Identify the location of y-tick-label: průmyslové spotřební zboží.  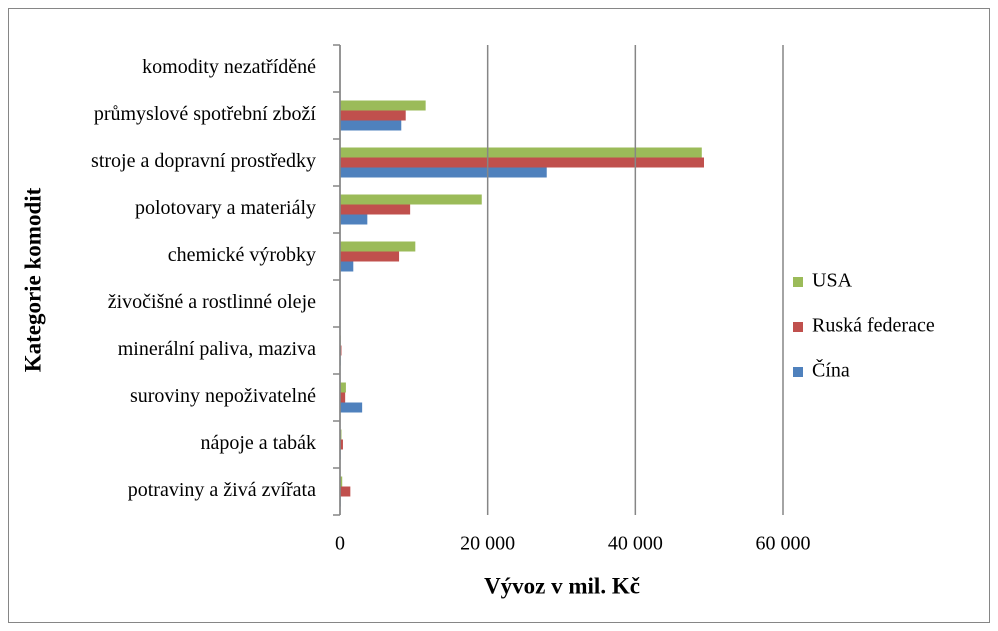
(205, 114).